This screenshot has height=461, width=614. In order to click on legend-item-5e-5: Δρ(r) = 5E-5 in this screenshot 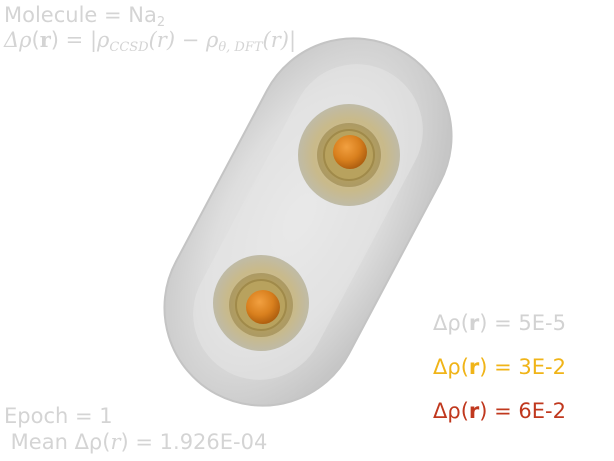, I will do `click(499, 323)`.